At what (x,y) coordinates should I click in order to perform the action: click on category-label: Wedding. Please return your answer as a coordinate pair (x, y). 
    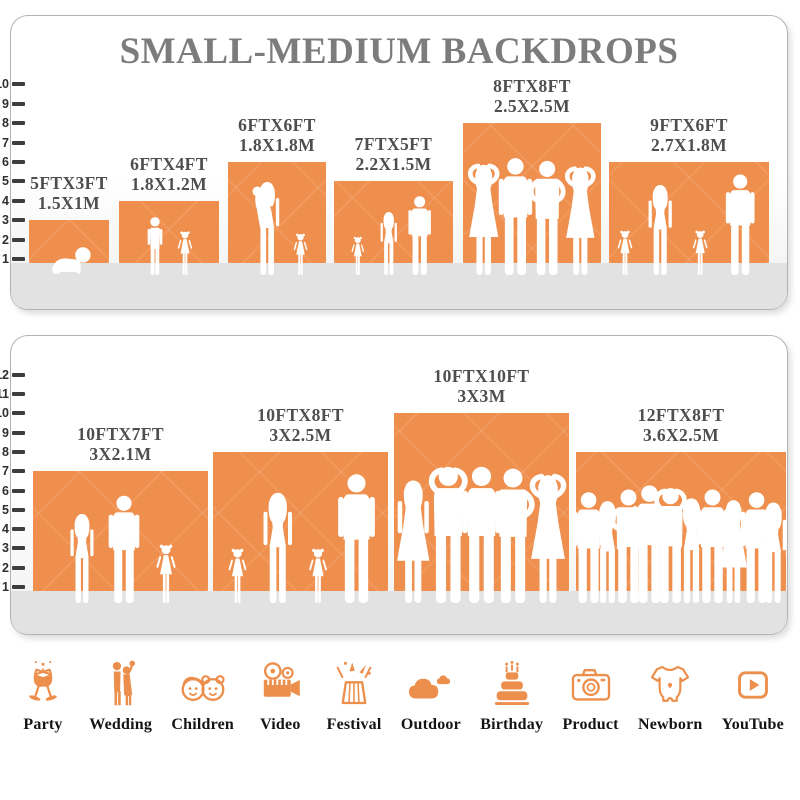
    Looking at the image, I should click on (121, 724).